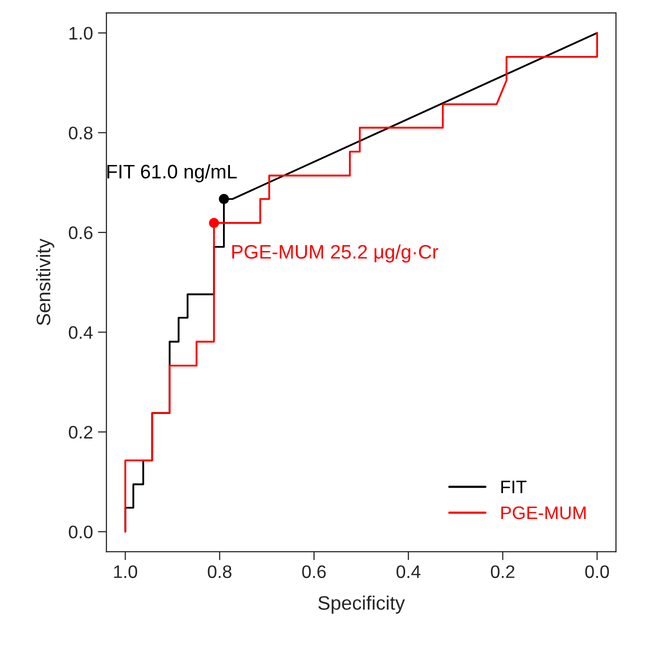 The image size is (645, 649). I want to click on x-tick-label: 0.4, so click(408, 571).